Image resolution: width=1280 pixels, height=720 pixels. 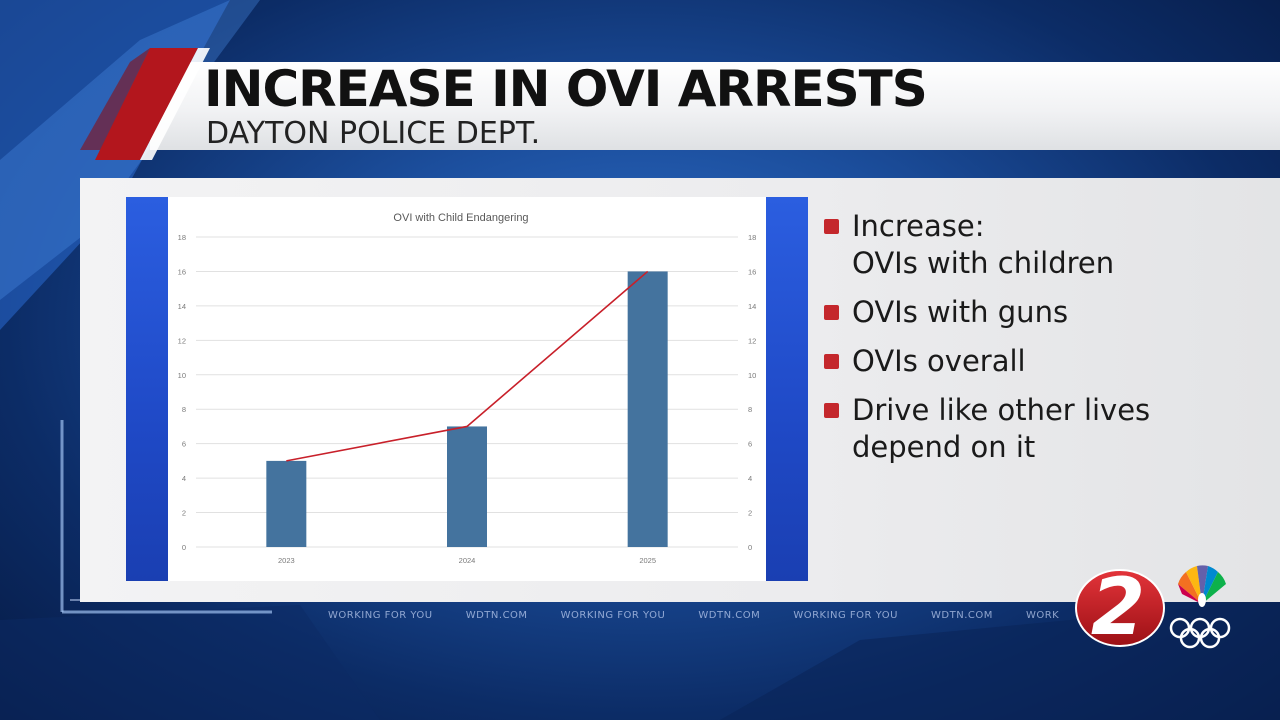 I want to click on y-tick-label: 8, so click(x=184, y=409).